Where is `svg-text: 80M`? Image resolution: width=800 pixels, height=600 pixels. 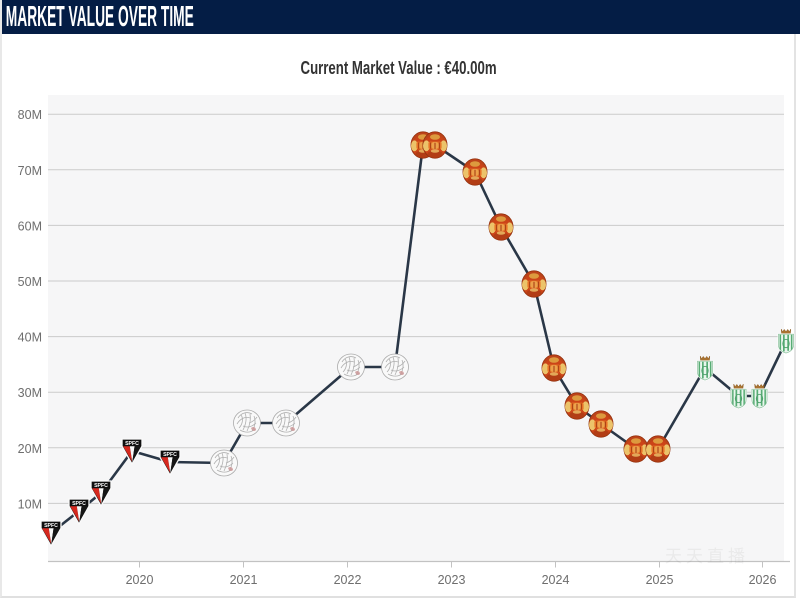 svg-text: 80M is located at coordinates (30, 115).